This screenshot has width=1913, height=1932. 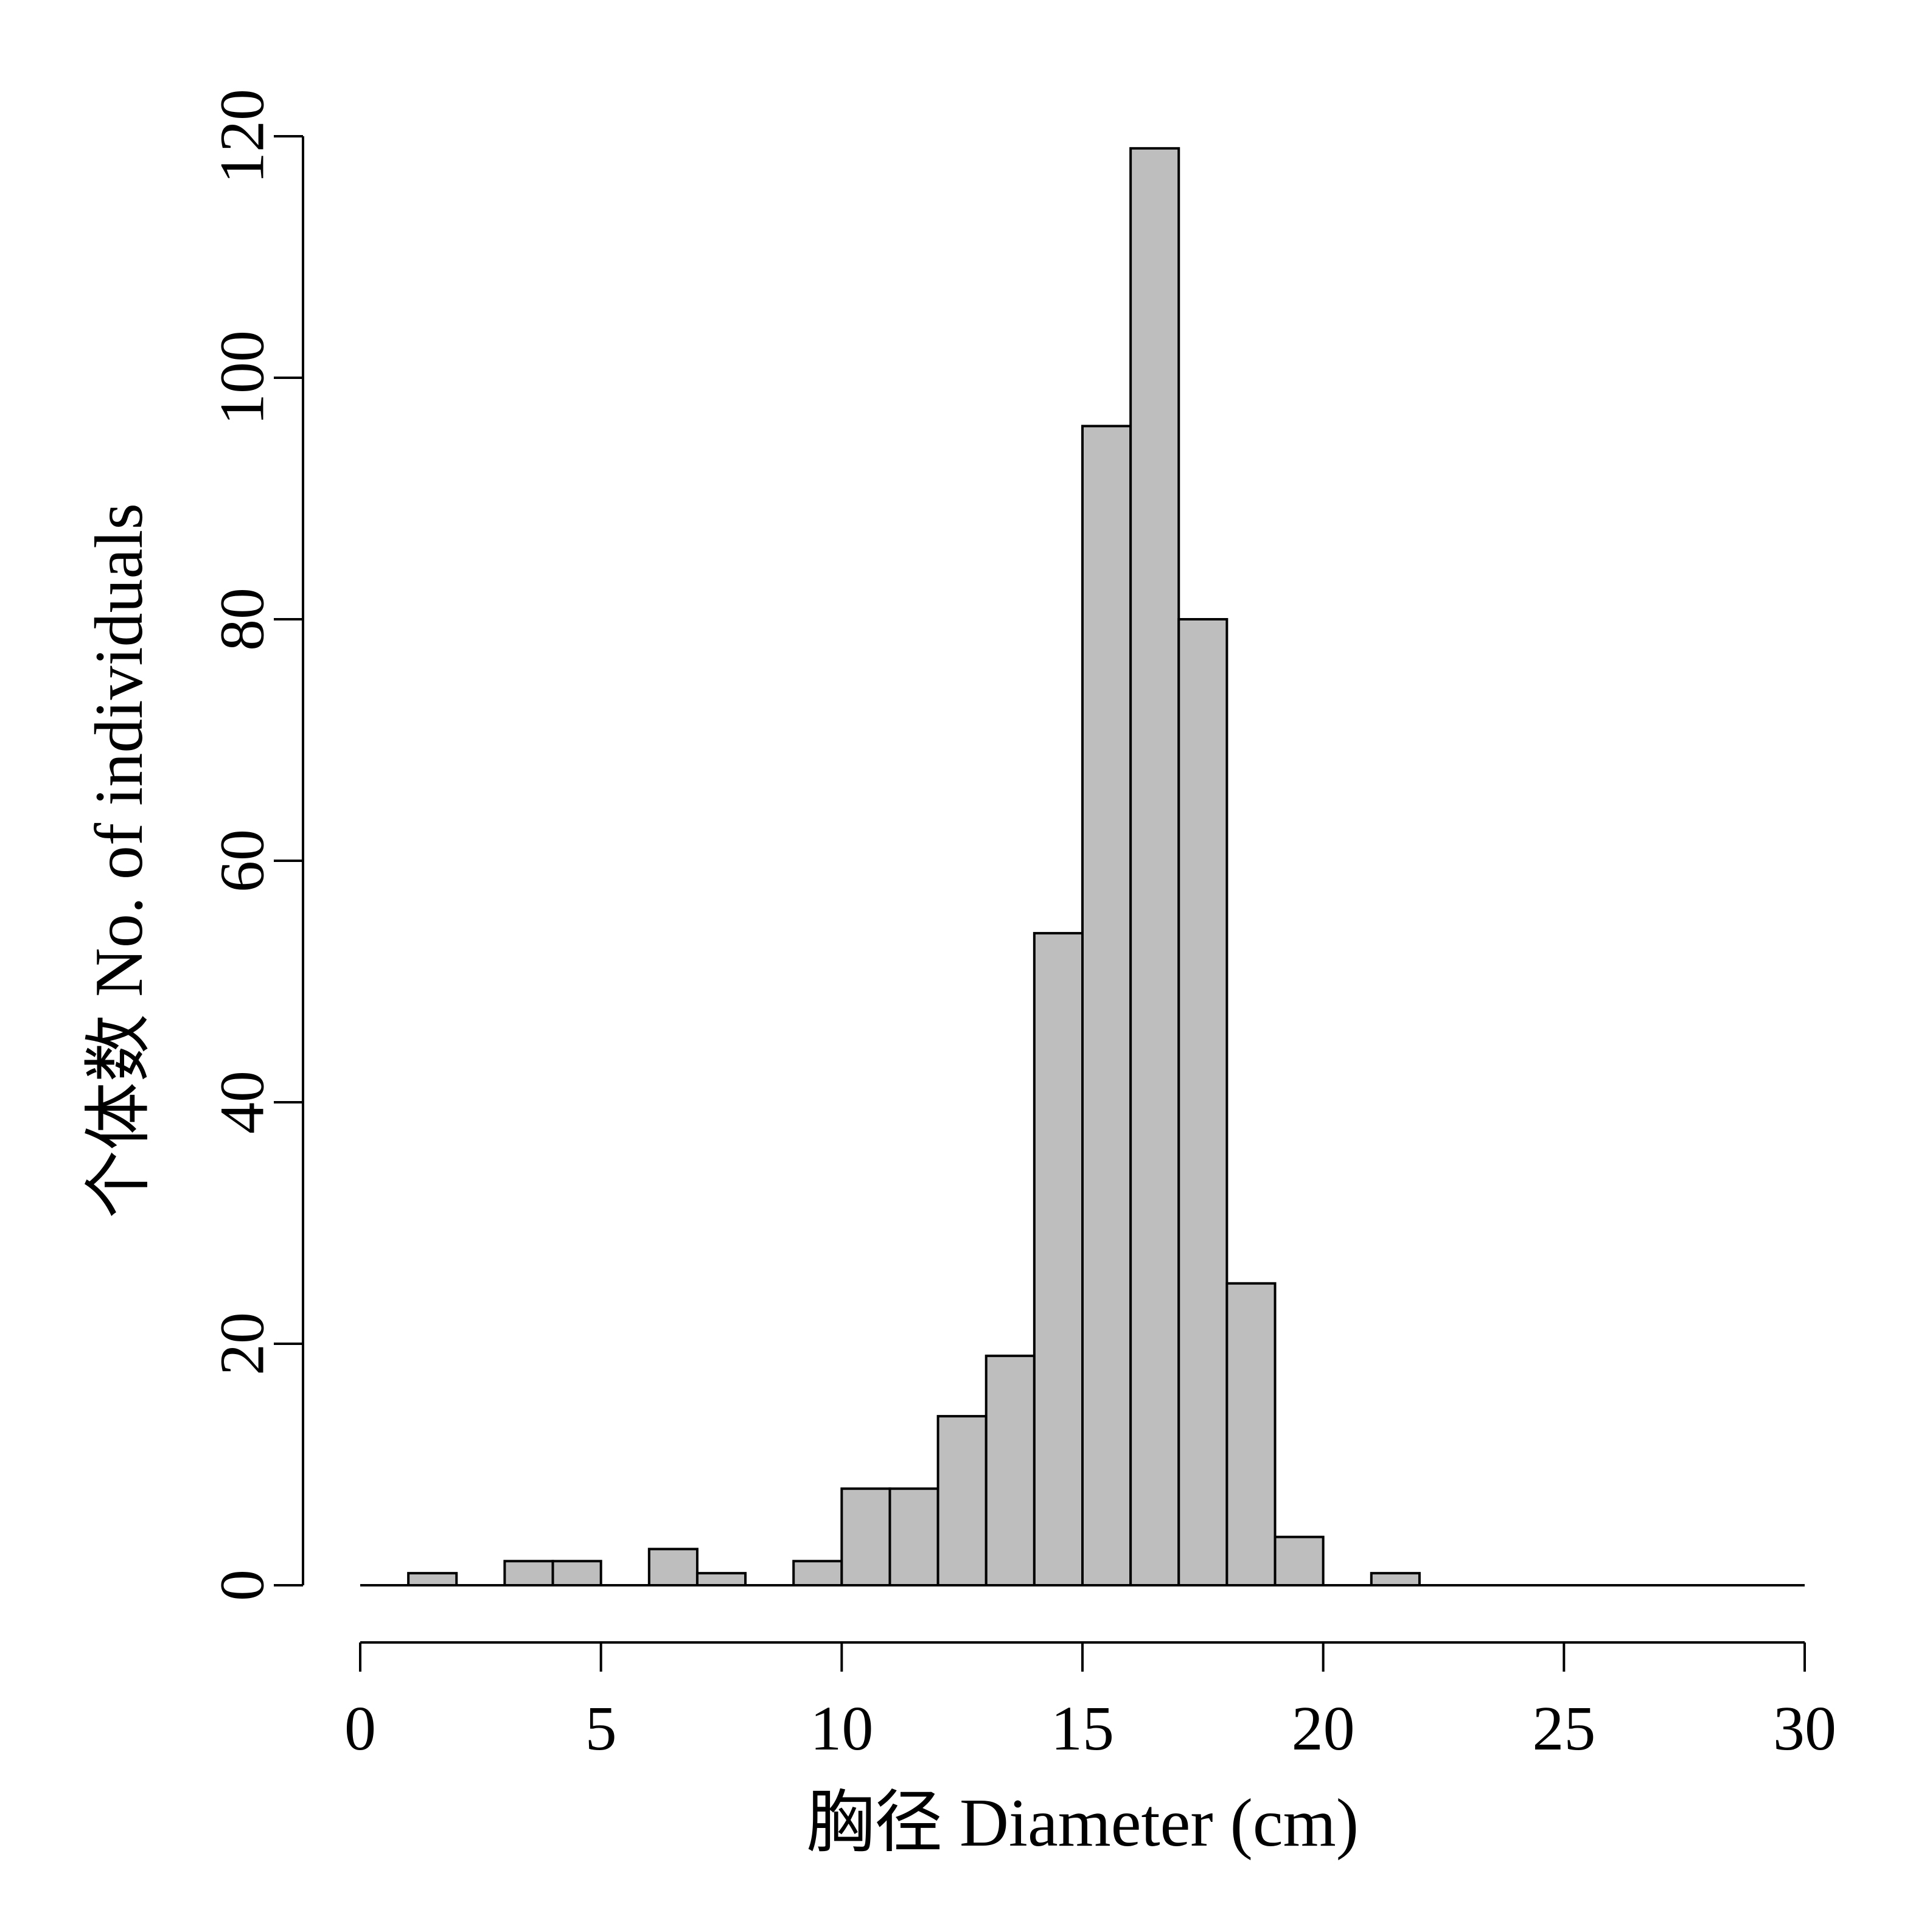 What do you see at coordinates (1323, 1728) in the screenshot?
I see `x-tick-label-20: 20` at bounding box center [1323, 1728].